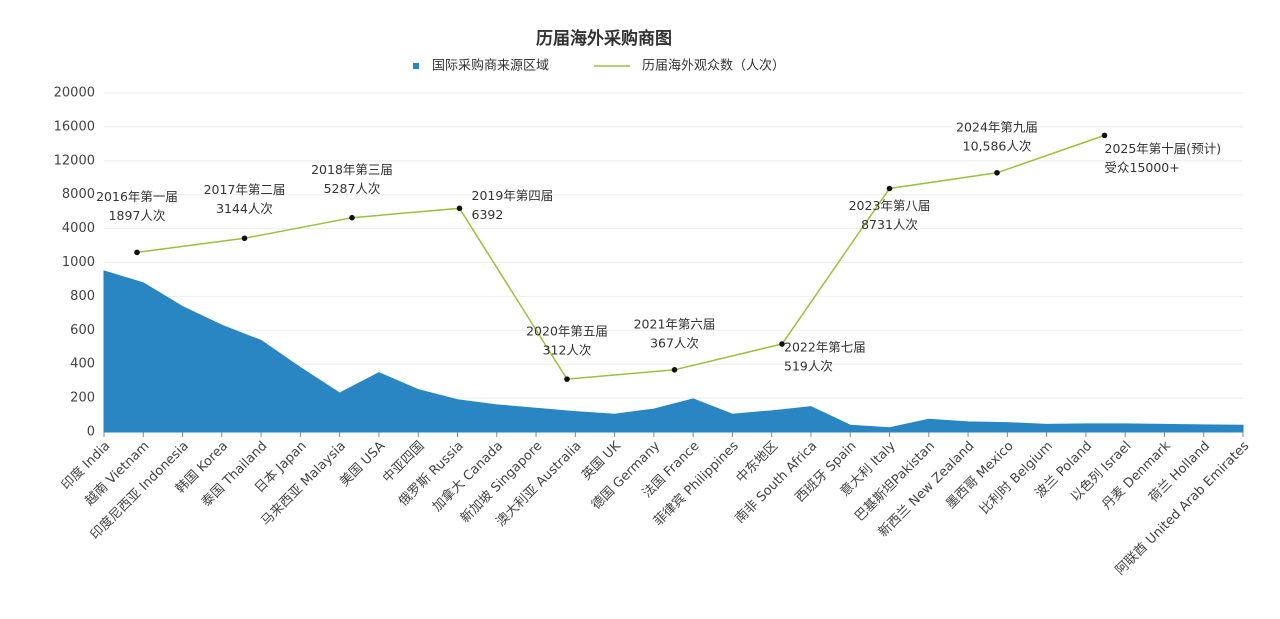 The image size is (1280, 619). Describe the element at coordinates (490, 66) in the screenshot. I see `legend-label: 国际采购商来源区域` at that location.